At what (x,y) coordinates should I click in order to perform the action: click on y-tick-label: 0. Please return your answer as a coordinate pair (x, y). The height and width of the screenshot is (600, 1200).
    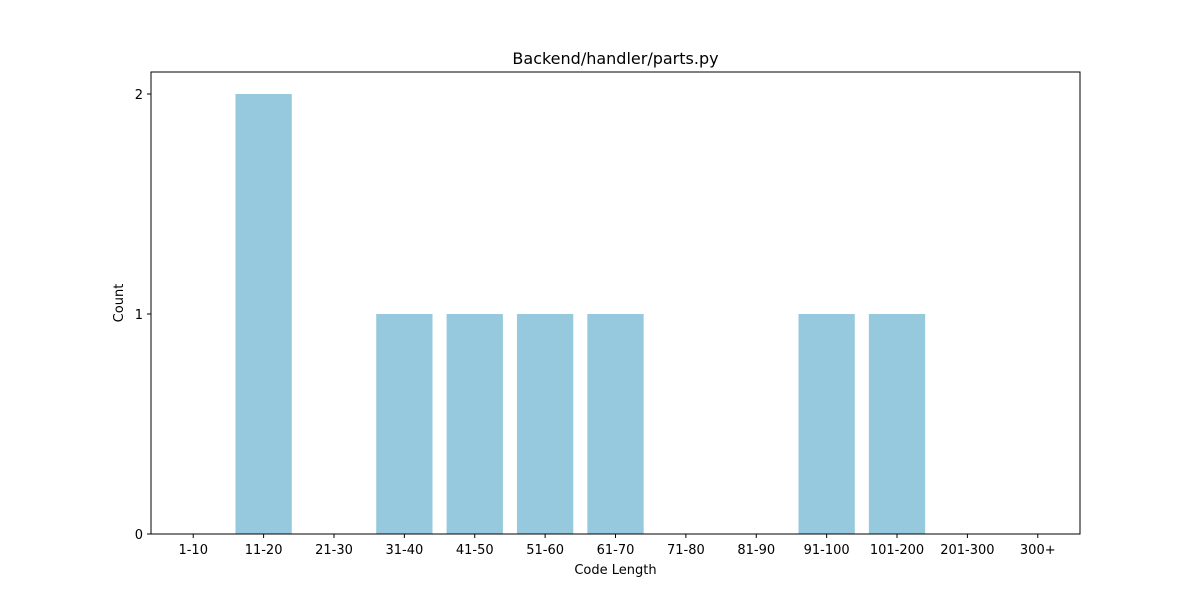
    Looking at the image, I should click on (139, 535).